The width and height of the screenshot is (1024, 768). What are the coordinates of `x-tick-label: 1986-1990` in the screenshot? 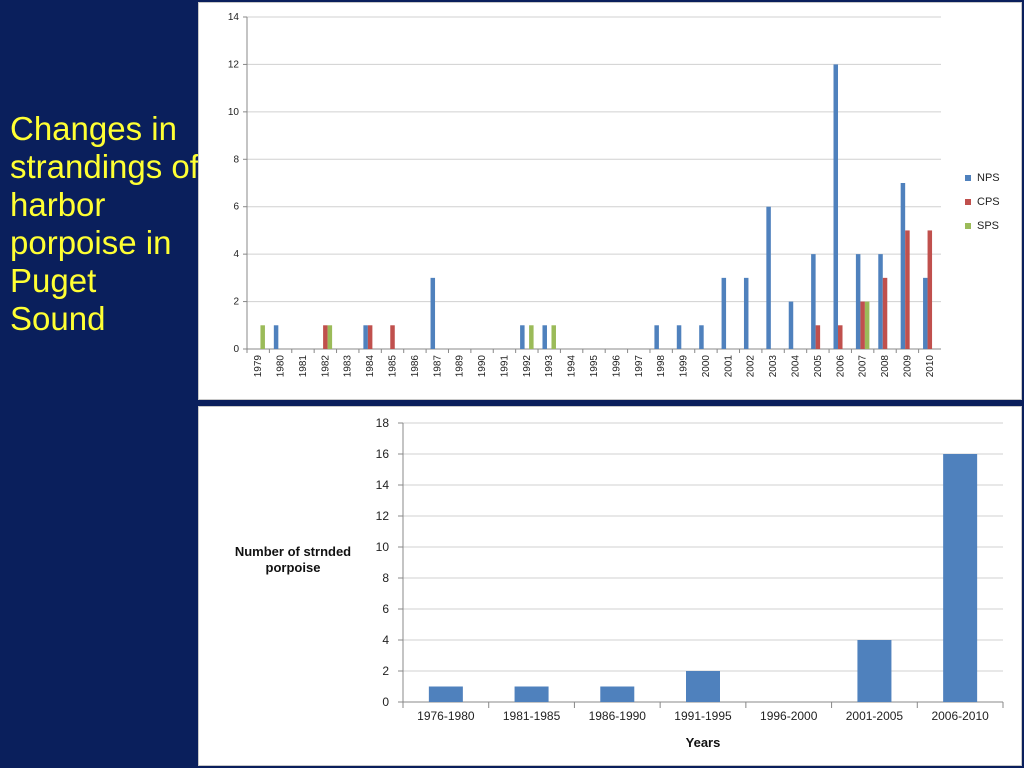 It's located at (618, 716).